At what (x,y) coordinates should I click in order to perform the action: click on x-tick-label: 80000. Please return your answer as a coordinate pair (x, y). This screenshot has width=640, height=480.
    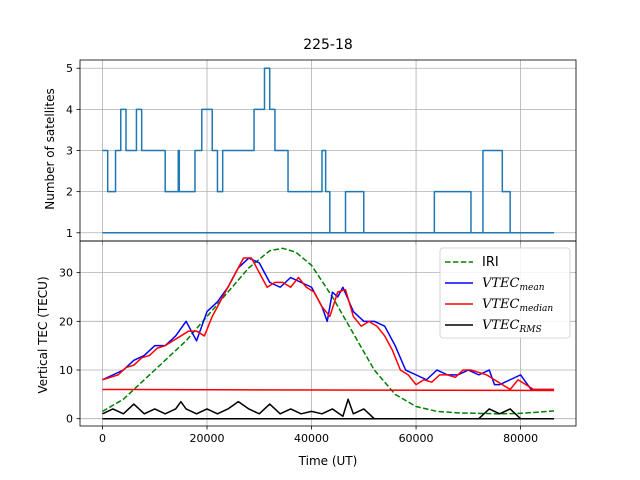
    Looking at the image, I should click on (520, 438).